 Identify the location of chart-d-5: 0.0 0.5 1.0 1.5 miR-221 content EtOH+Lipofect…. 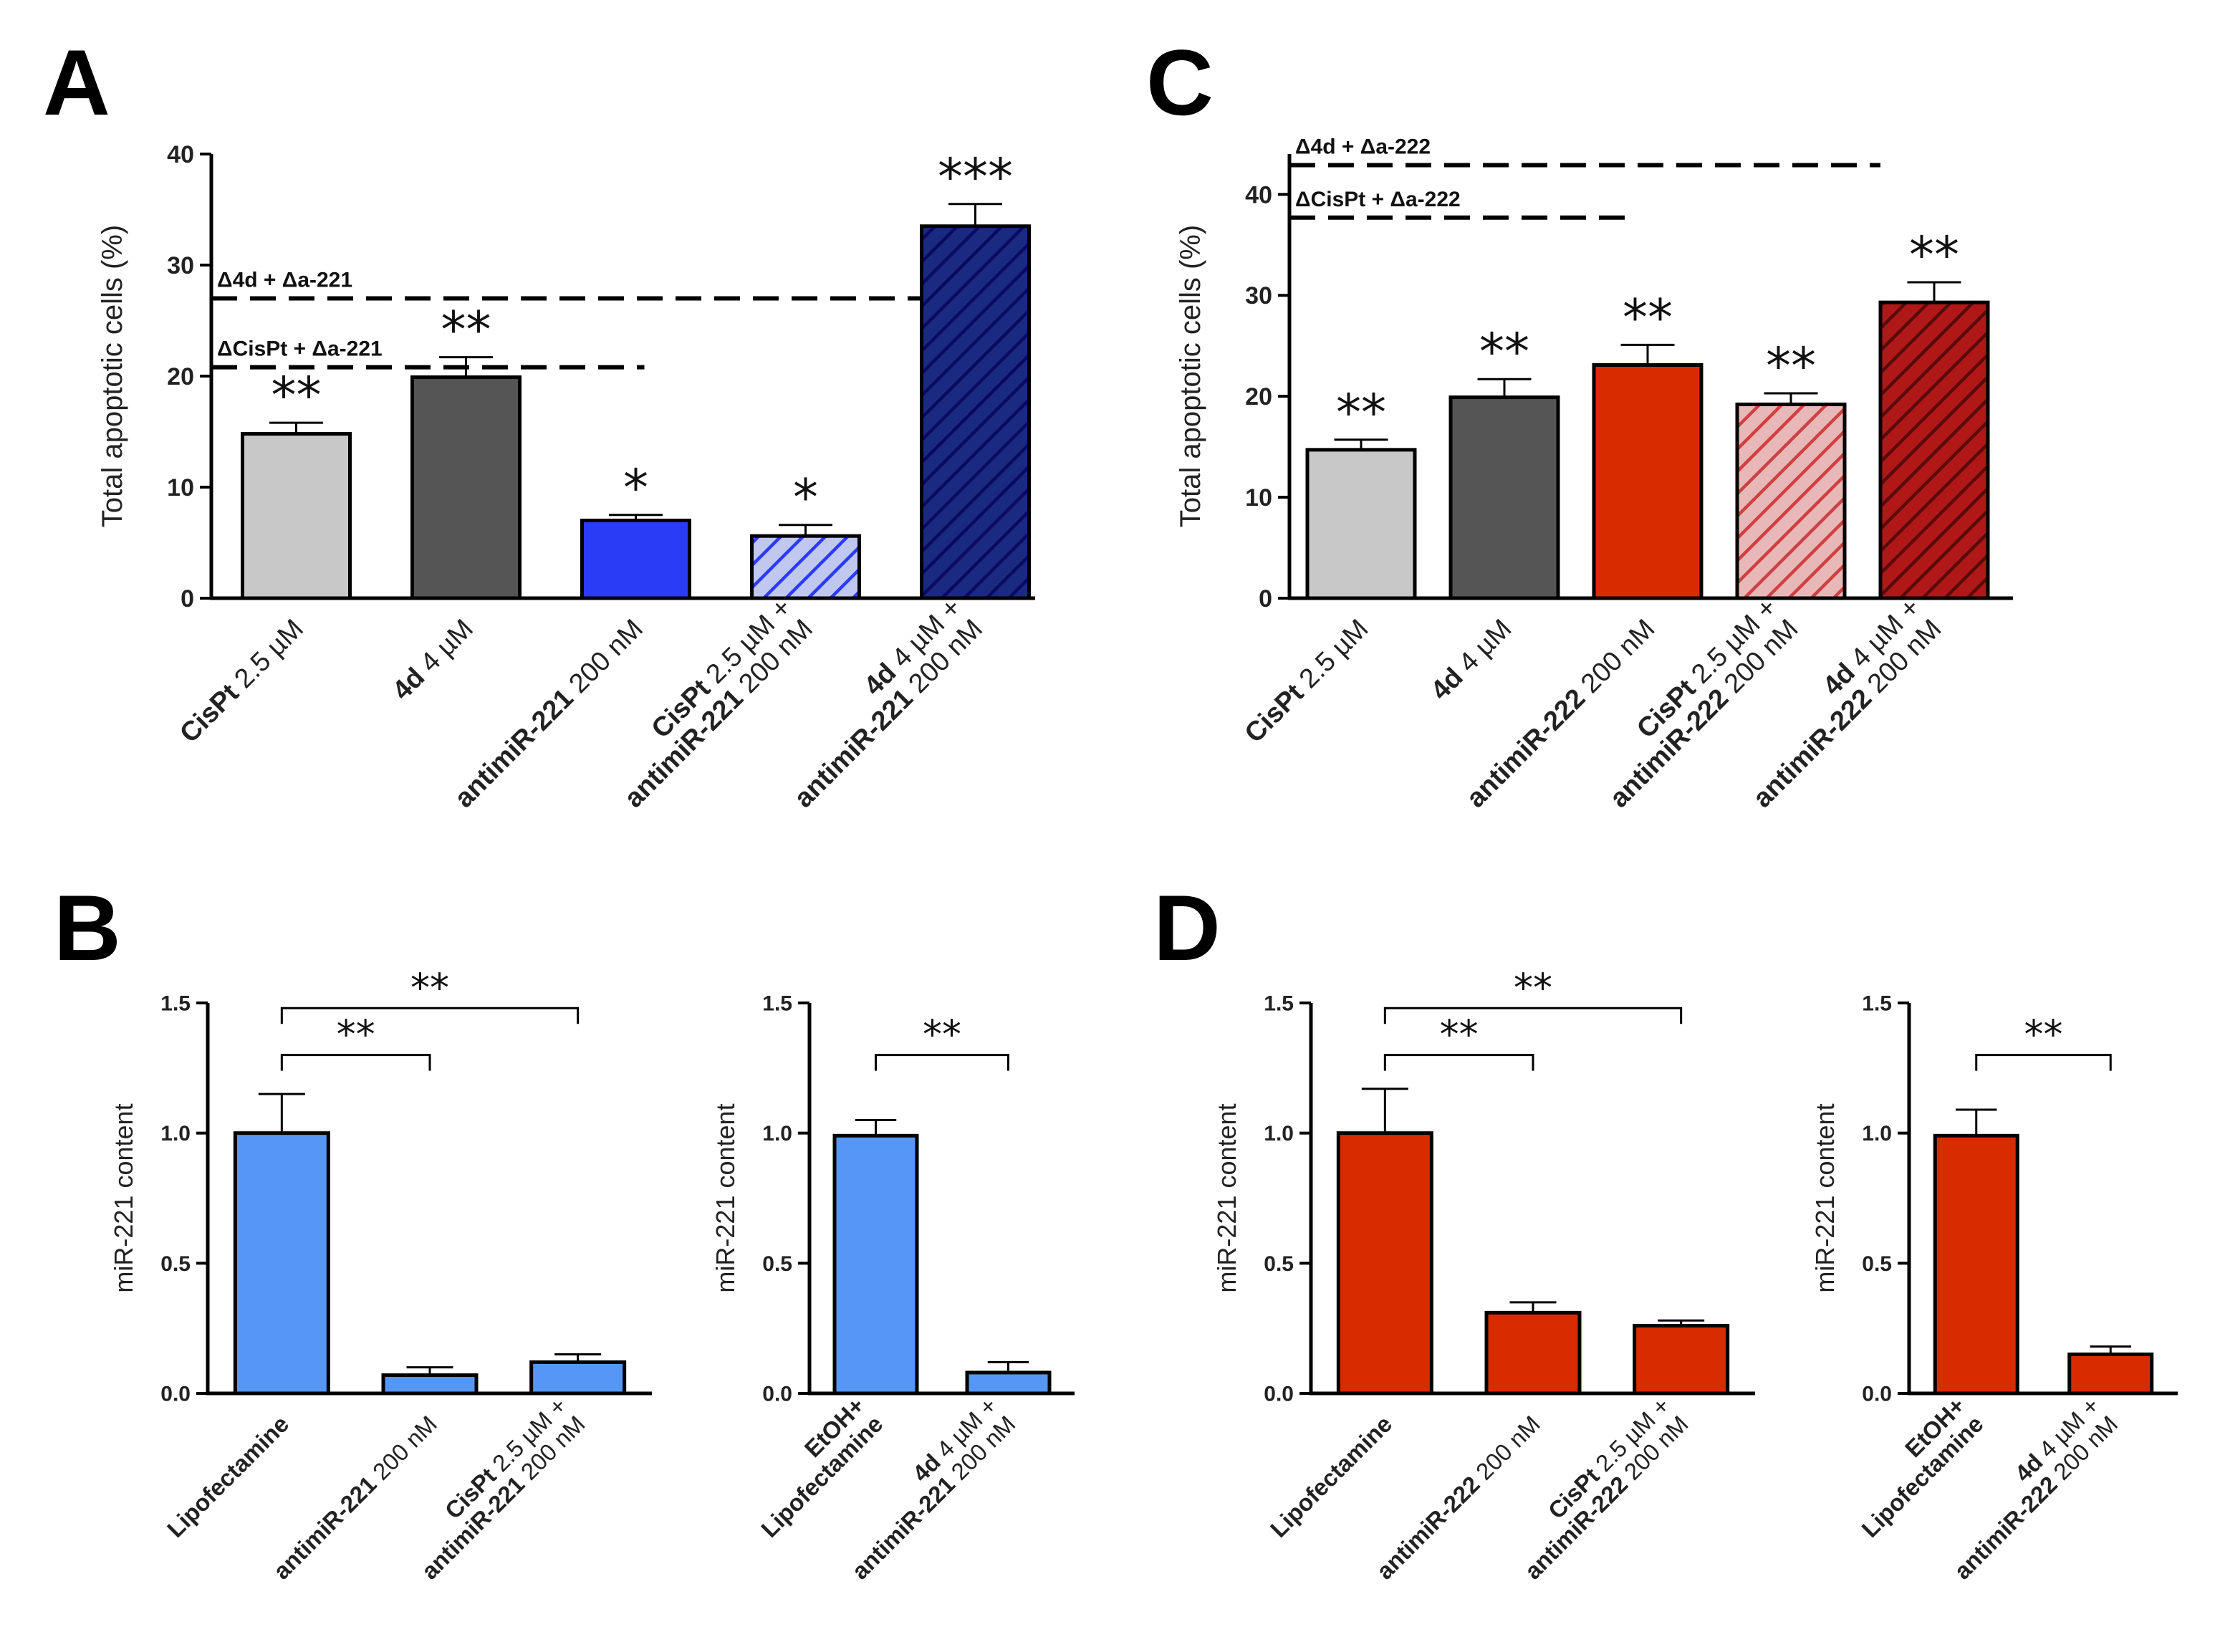
(1994, 1288).